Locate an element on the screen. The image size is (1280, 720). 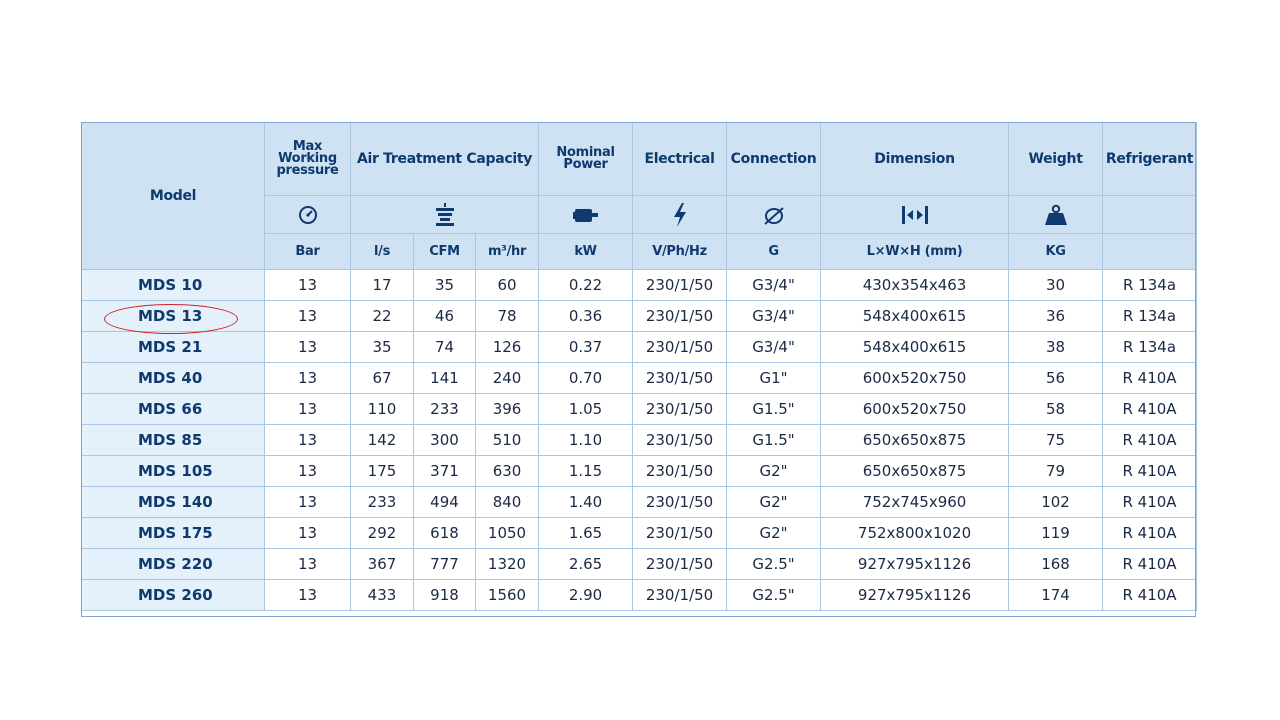
thread-icon is located at coordinates (774, 214).